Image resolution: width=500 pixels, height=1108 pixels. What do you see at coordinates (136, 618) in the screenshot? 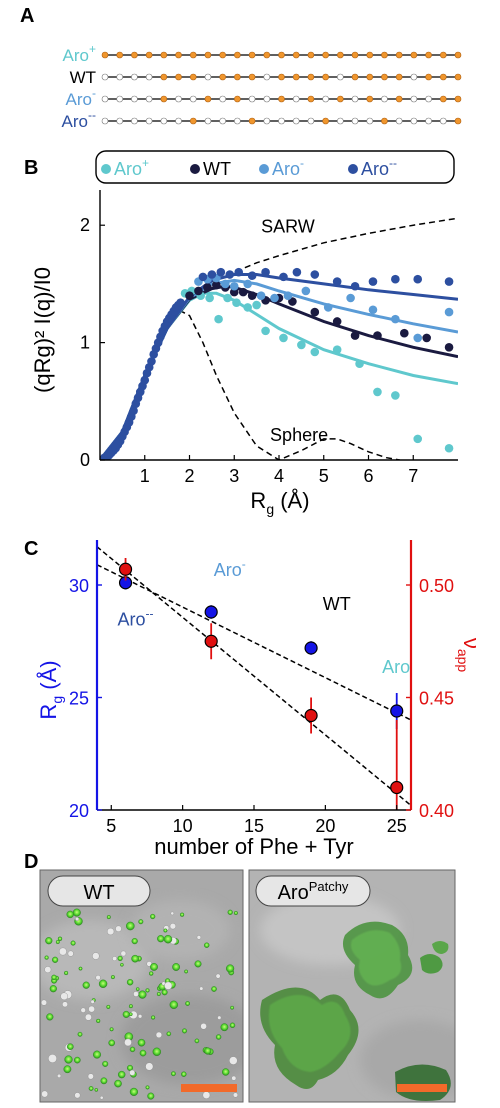
I see `point-label: Aro--` at bounding box center [136, 618].